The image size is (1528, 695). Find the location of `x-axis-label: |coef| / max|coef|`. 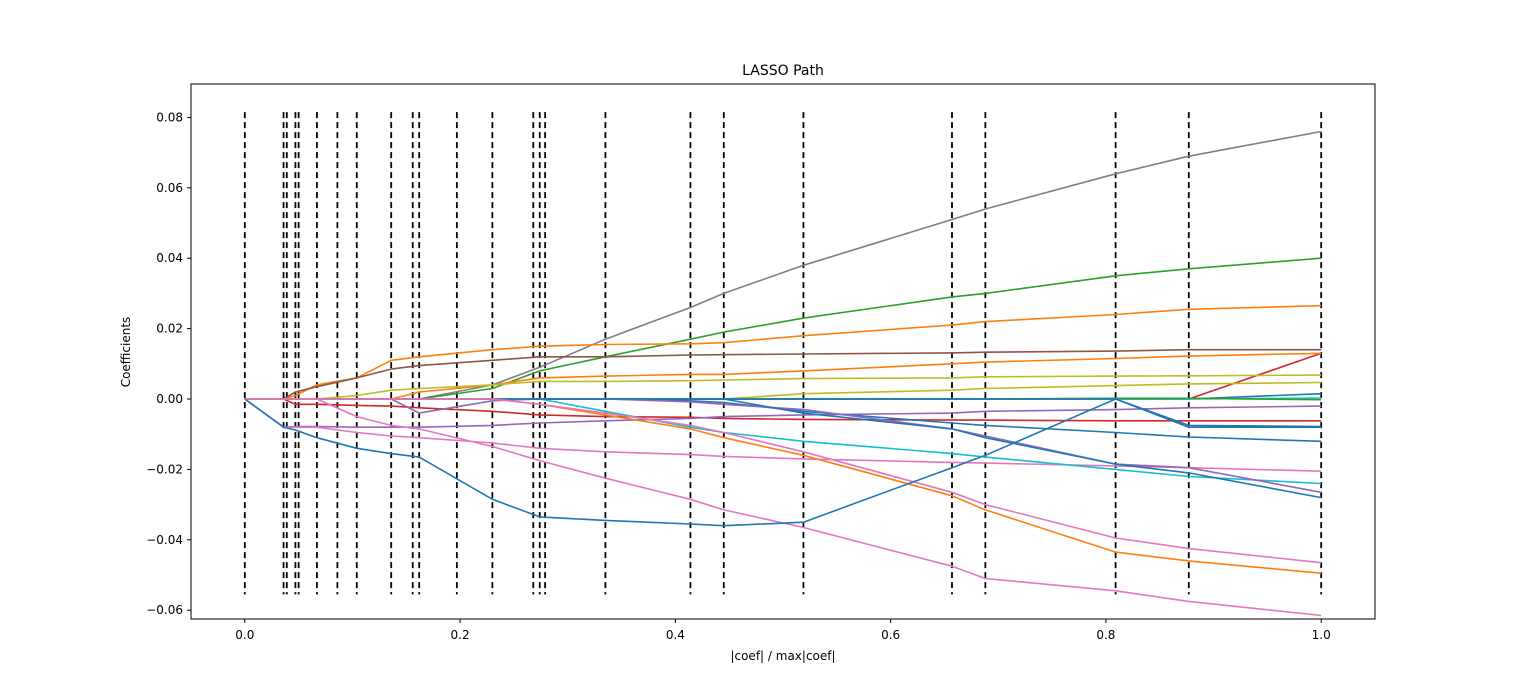

x-axis-label: |coef| / max|coef| is located at coordinates (782, 656).